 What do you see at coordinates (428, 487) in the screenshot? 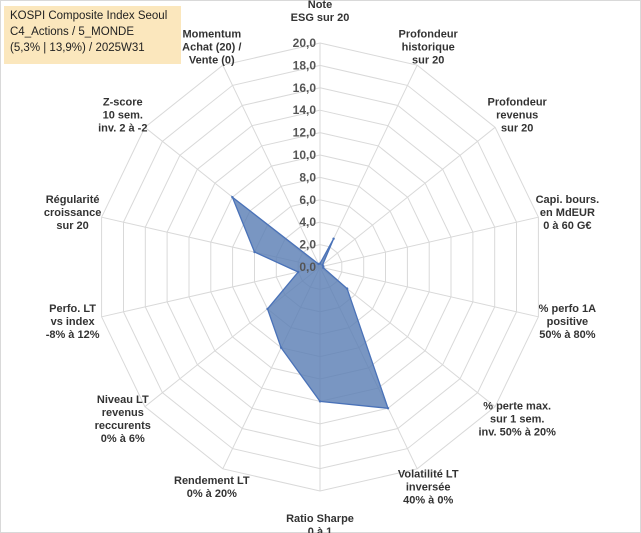
I see `axis-label: Volatilité LT inversée 40% à 0%` at bounding box center [428, 487].